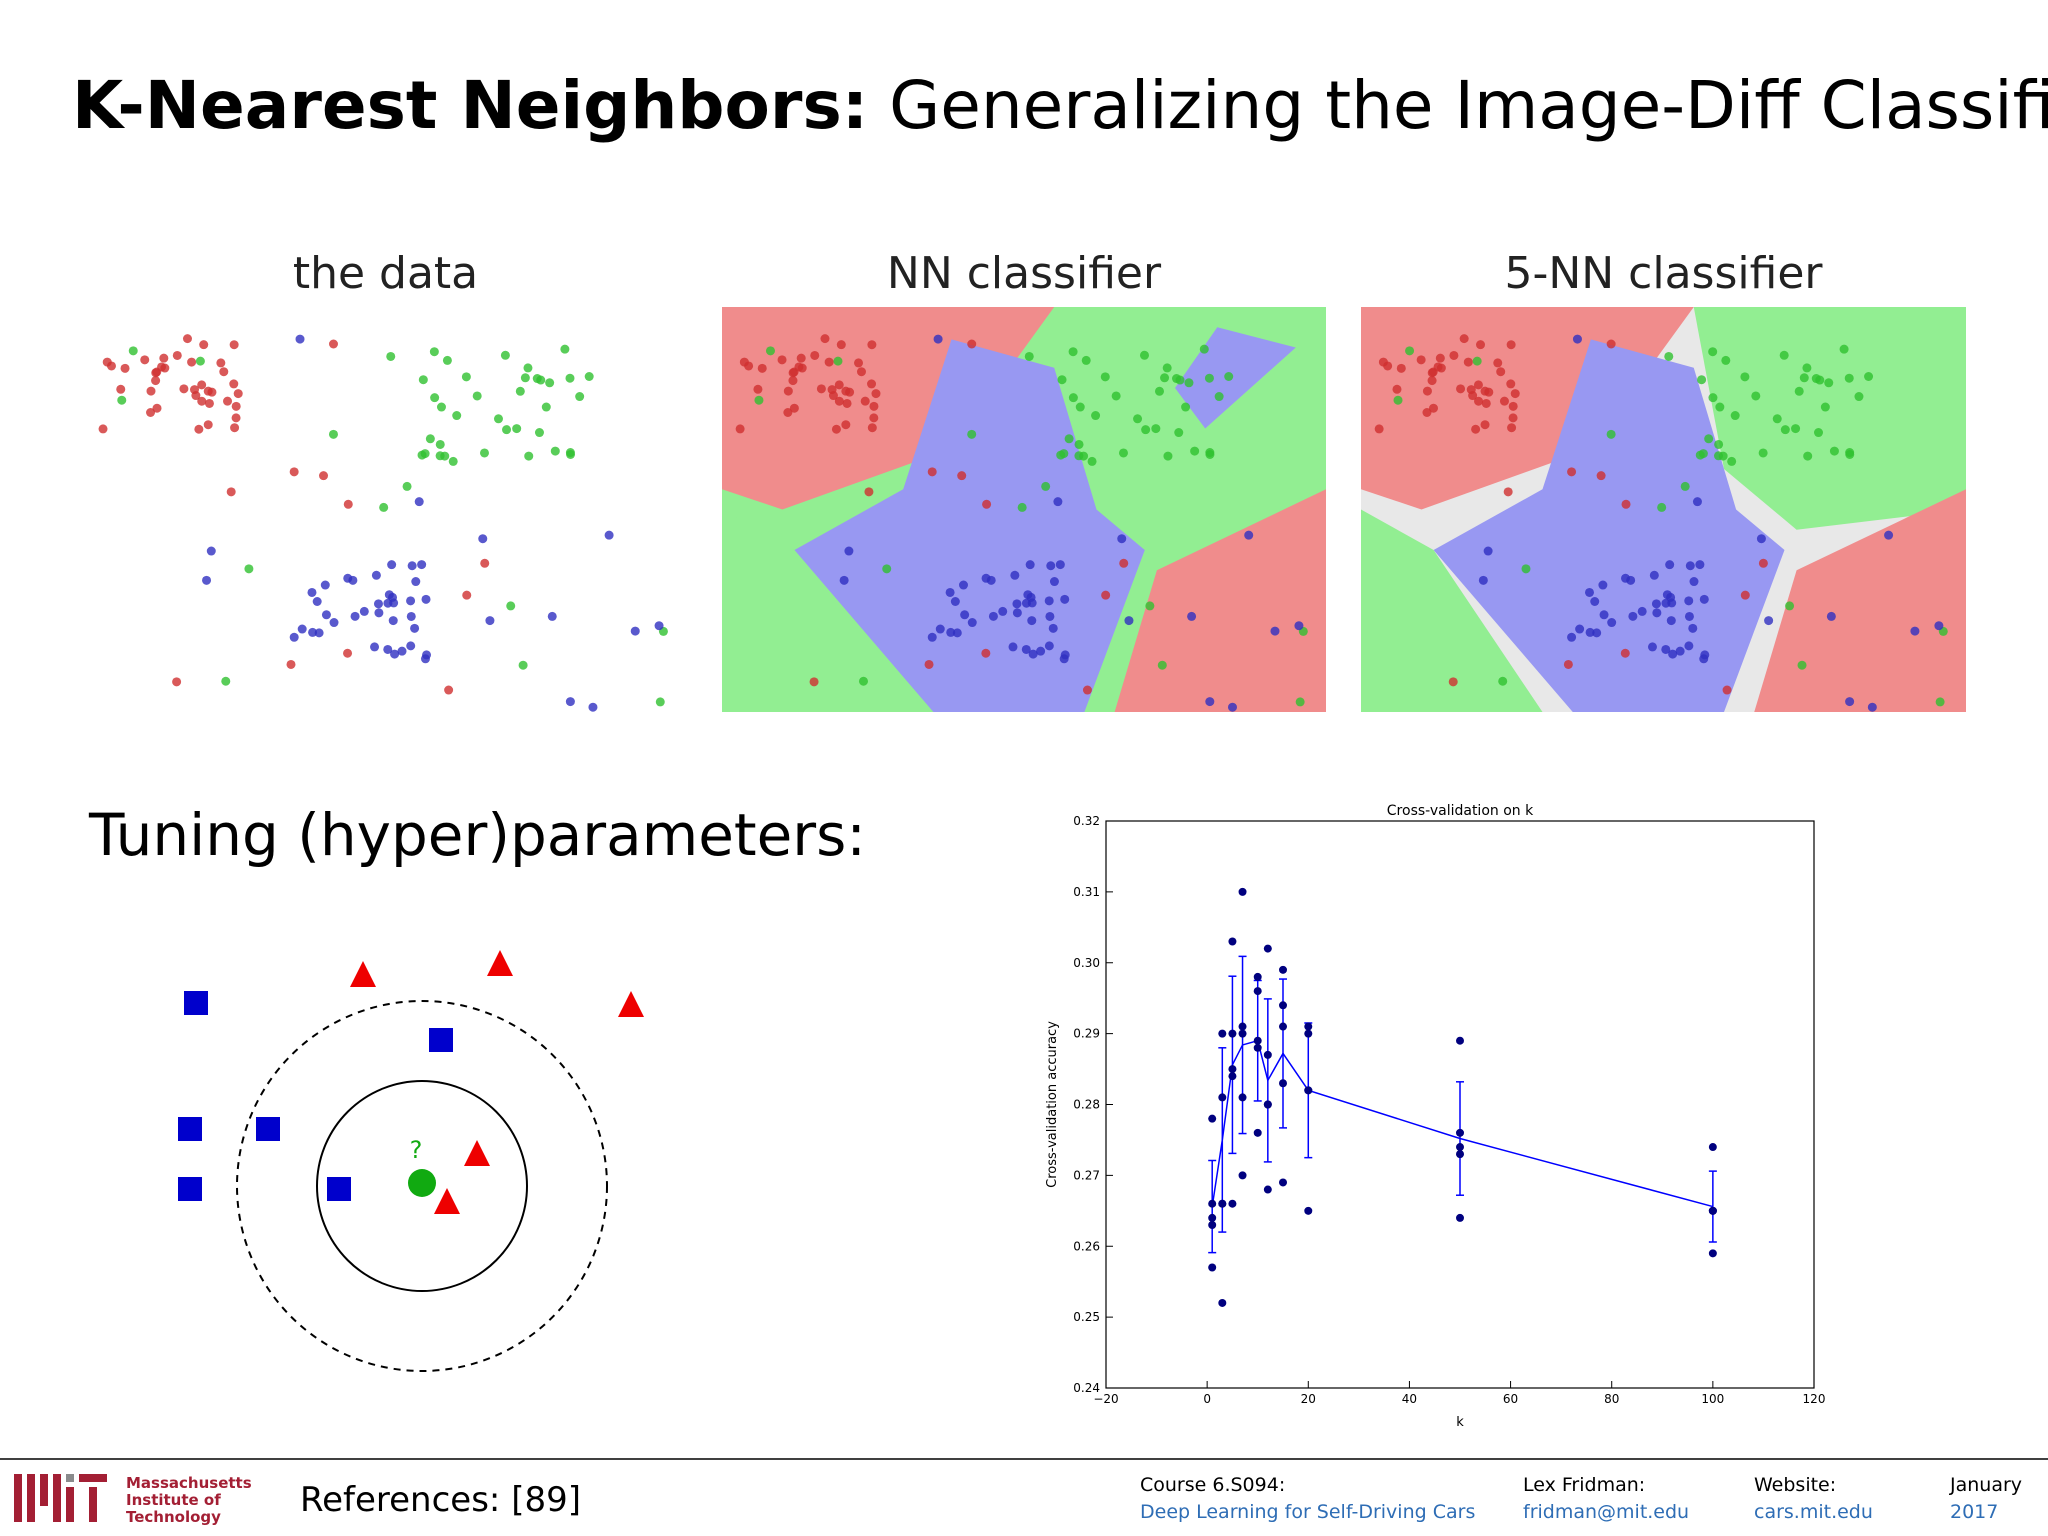 The image size is (2048, 1536). I want to click on y-tick-label: 0.27, so click(1086, 1175).